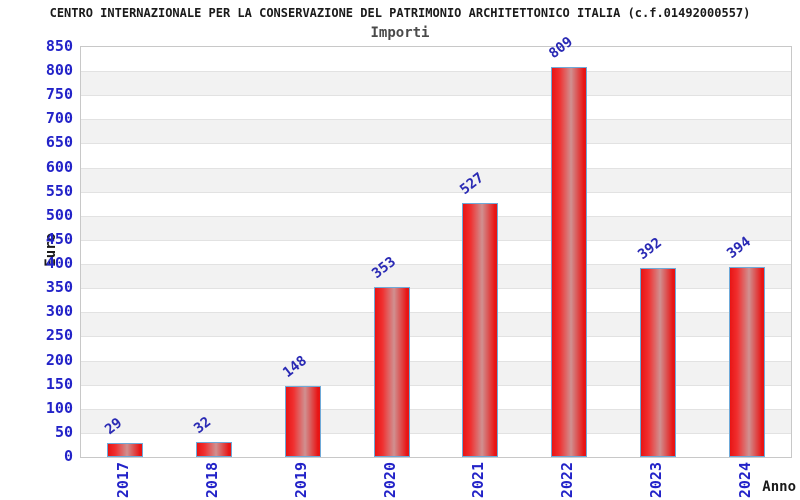 The height and width of the screenshot is (500, 800). I want to click on x-tick-label: 2020, so click(389, 480).